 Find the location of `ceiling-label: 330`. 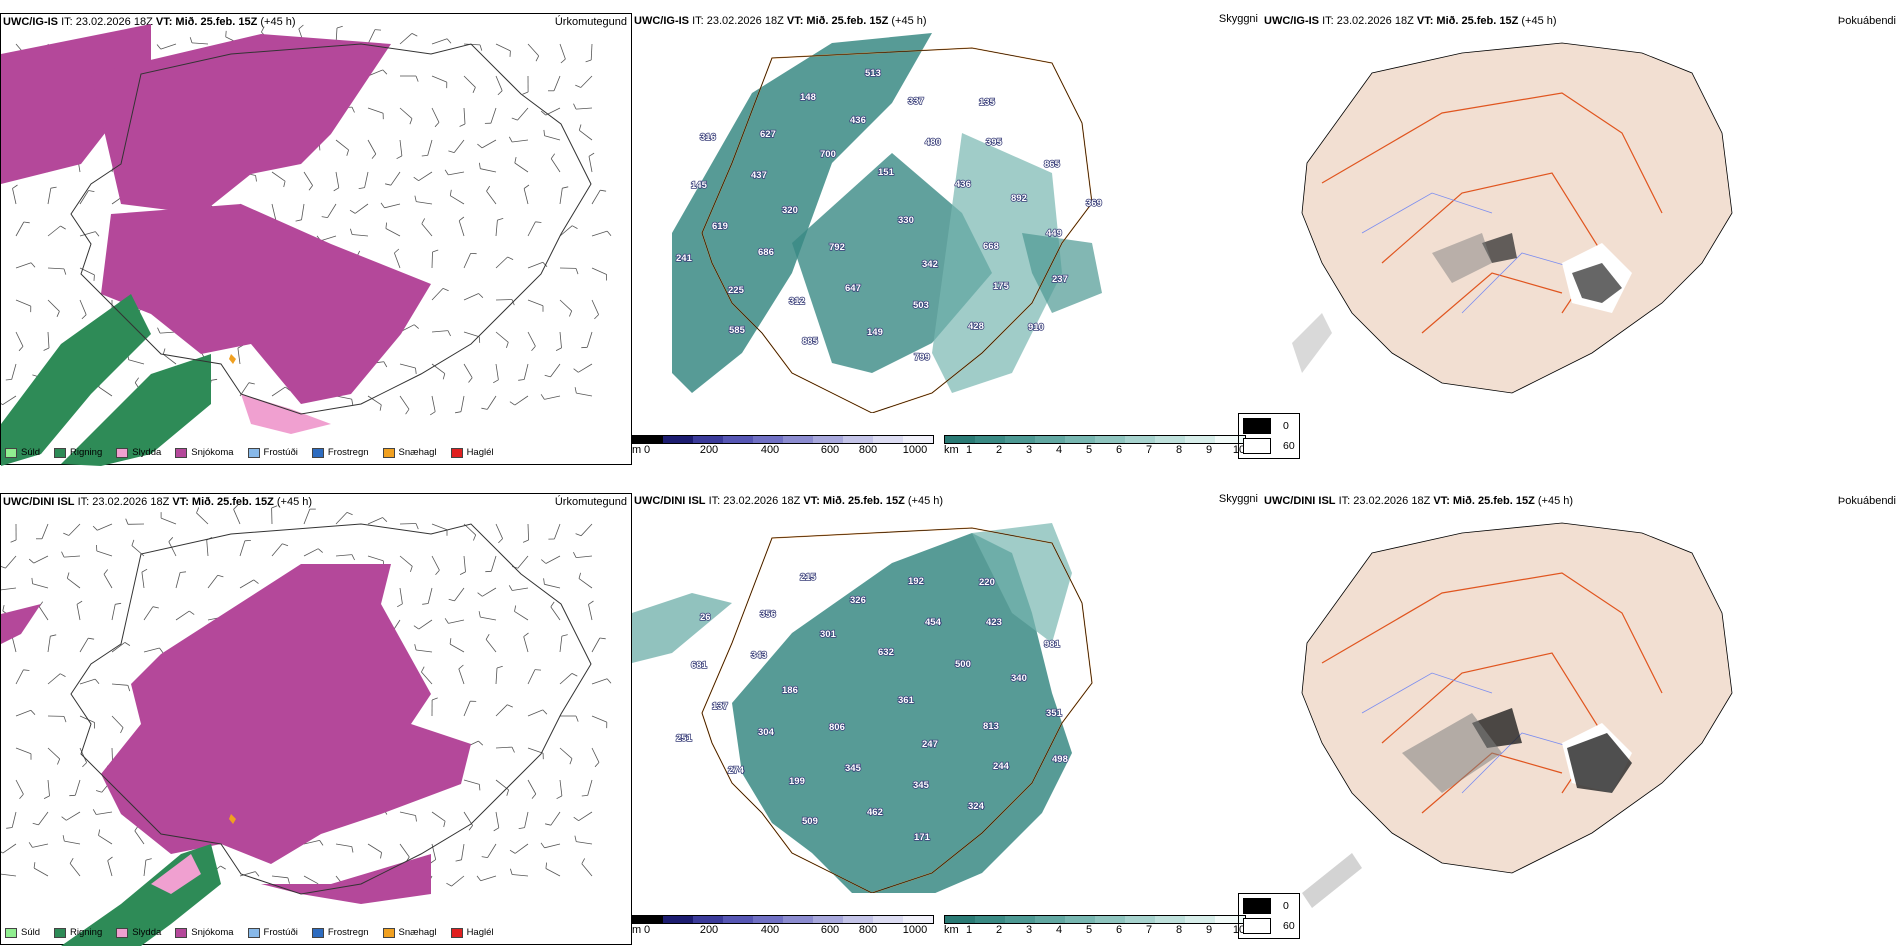

ceiling-label: 330 is located at coordinates (906, 220).